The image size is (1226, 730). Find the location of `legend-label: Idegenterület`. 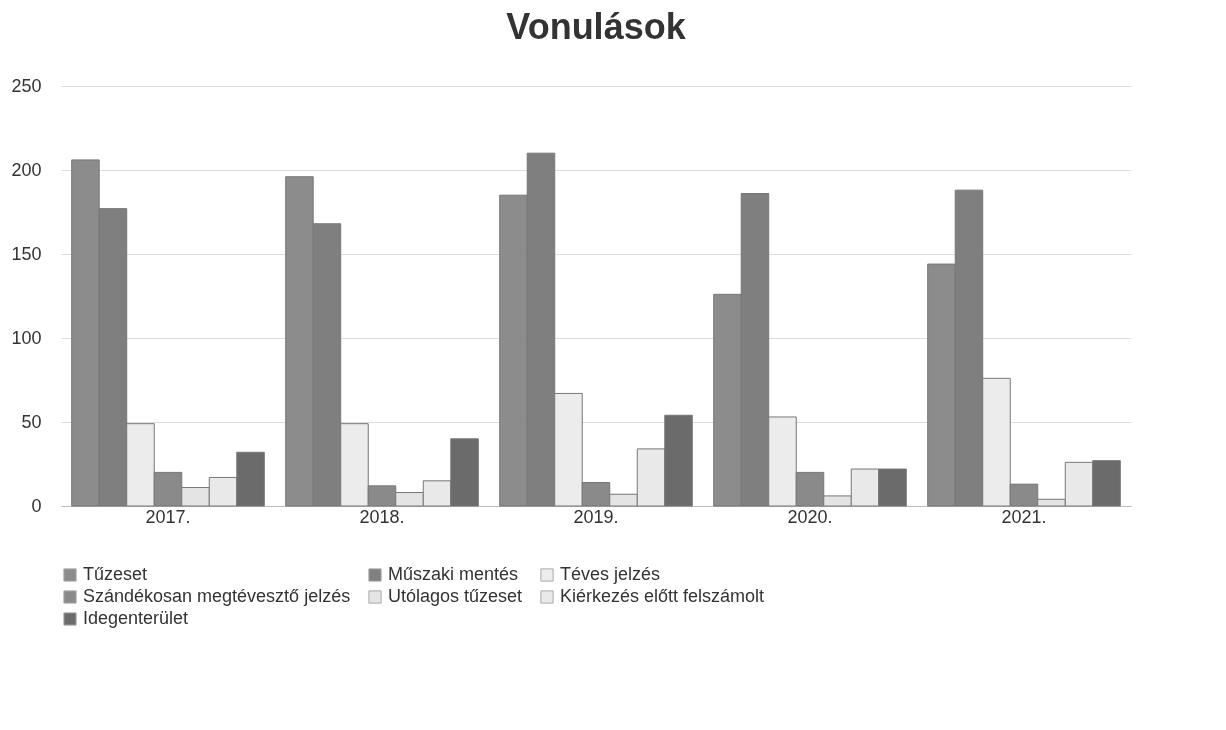

legend-label: Idegenterület is located at coordinates (136, 618).